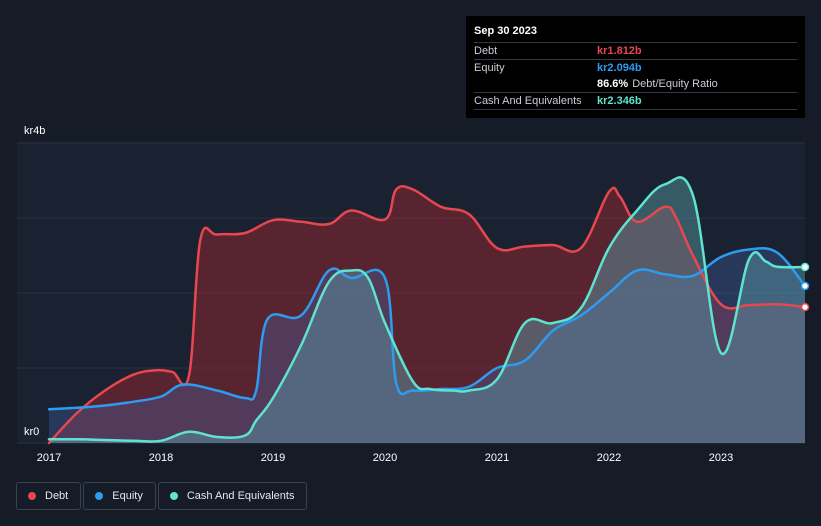 The width and height of the screenshot is (821, 526). I want to click on tooltip-cash-label: Cash And Equivalents, so click(528, 101).